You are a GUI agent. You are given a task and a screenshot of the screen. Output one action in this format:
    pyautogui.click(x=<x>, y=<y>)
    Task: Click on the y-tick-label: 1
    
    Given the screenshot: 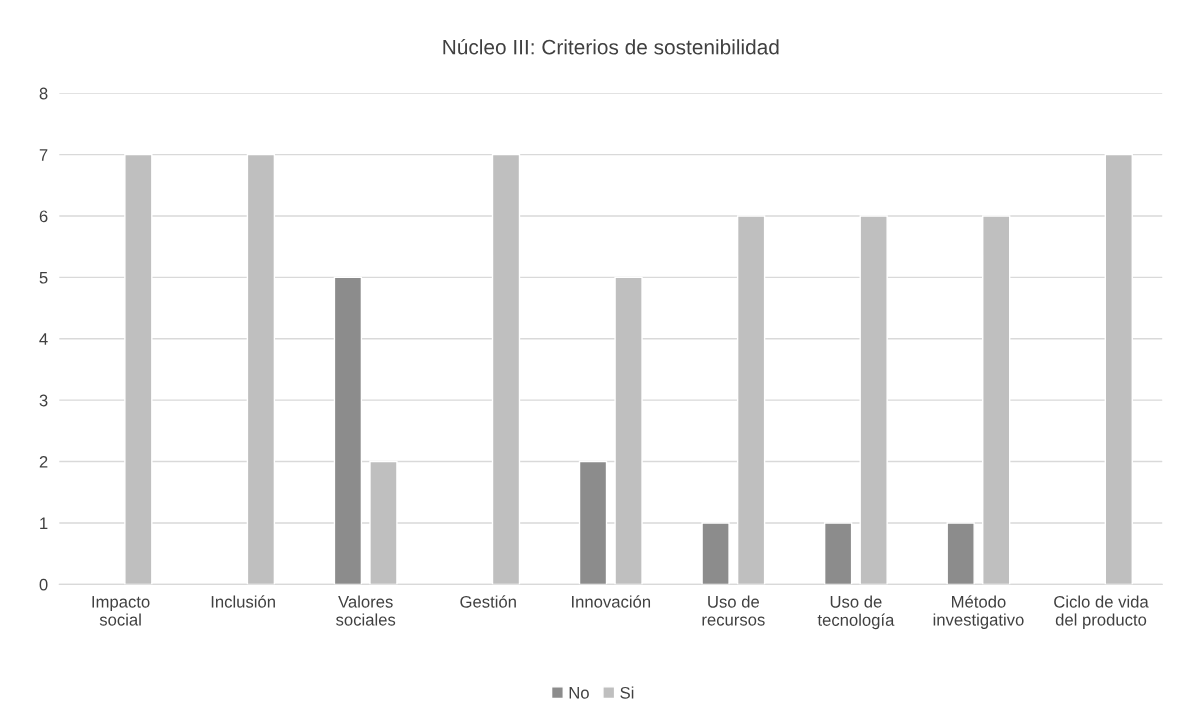 What is the action you would take?
    pyautogui.click(x=44, y=523)
    